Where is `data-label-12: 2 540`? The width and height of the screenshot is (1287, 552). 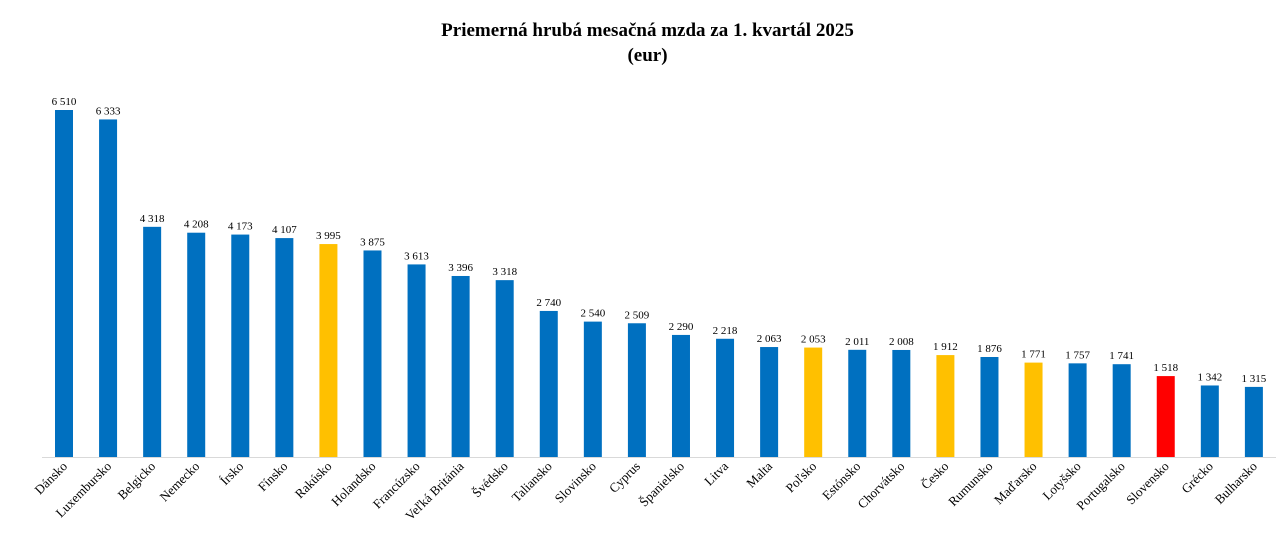 data-label-12: 2 540 is located at coordinates (592, 314).